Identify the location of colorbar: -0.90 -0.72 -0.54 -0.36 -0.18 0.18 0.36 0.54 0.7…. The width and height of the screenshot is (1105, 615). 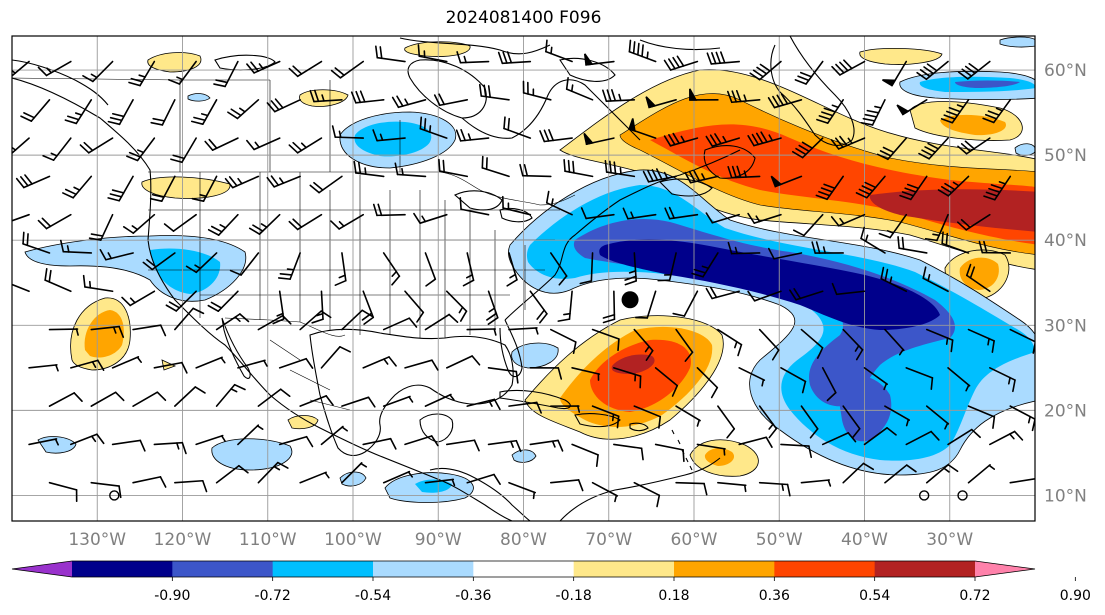
(551, 582).